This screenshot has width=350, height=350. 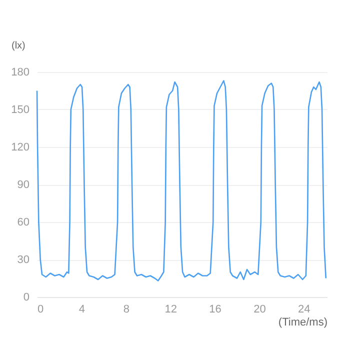 What do you see at coordinates (23, 185) in the screenshot?
I see `y-tick-label: 90` at bounding box center [23, 185].